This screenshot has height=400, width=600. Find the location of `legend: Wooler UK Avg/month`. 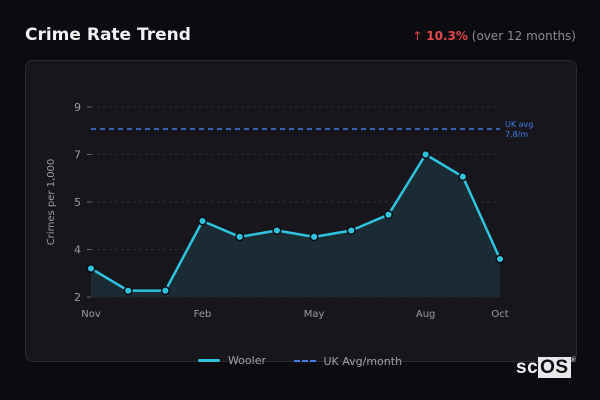

legend: Wooler UK Avg/month is located at coordinates (300, 360).